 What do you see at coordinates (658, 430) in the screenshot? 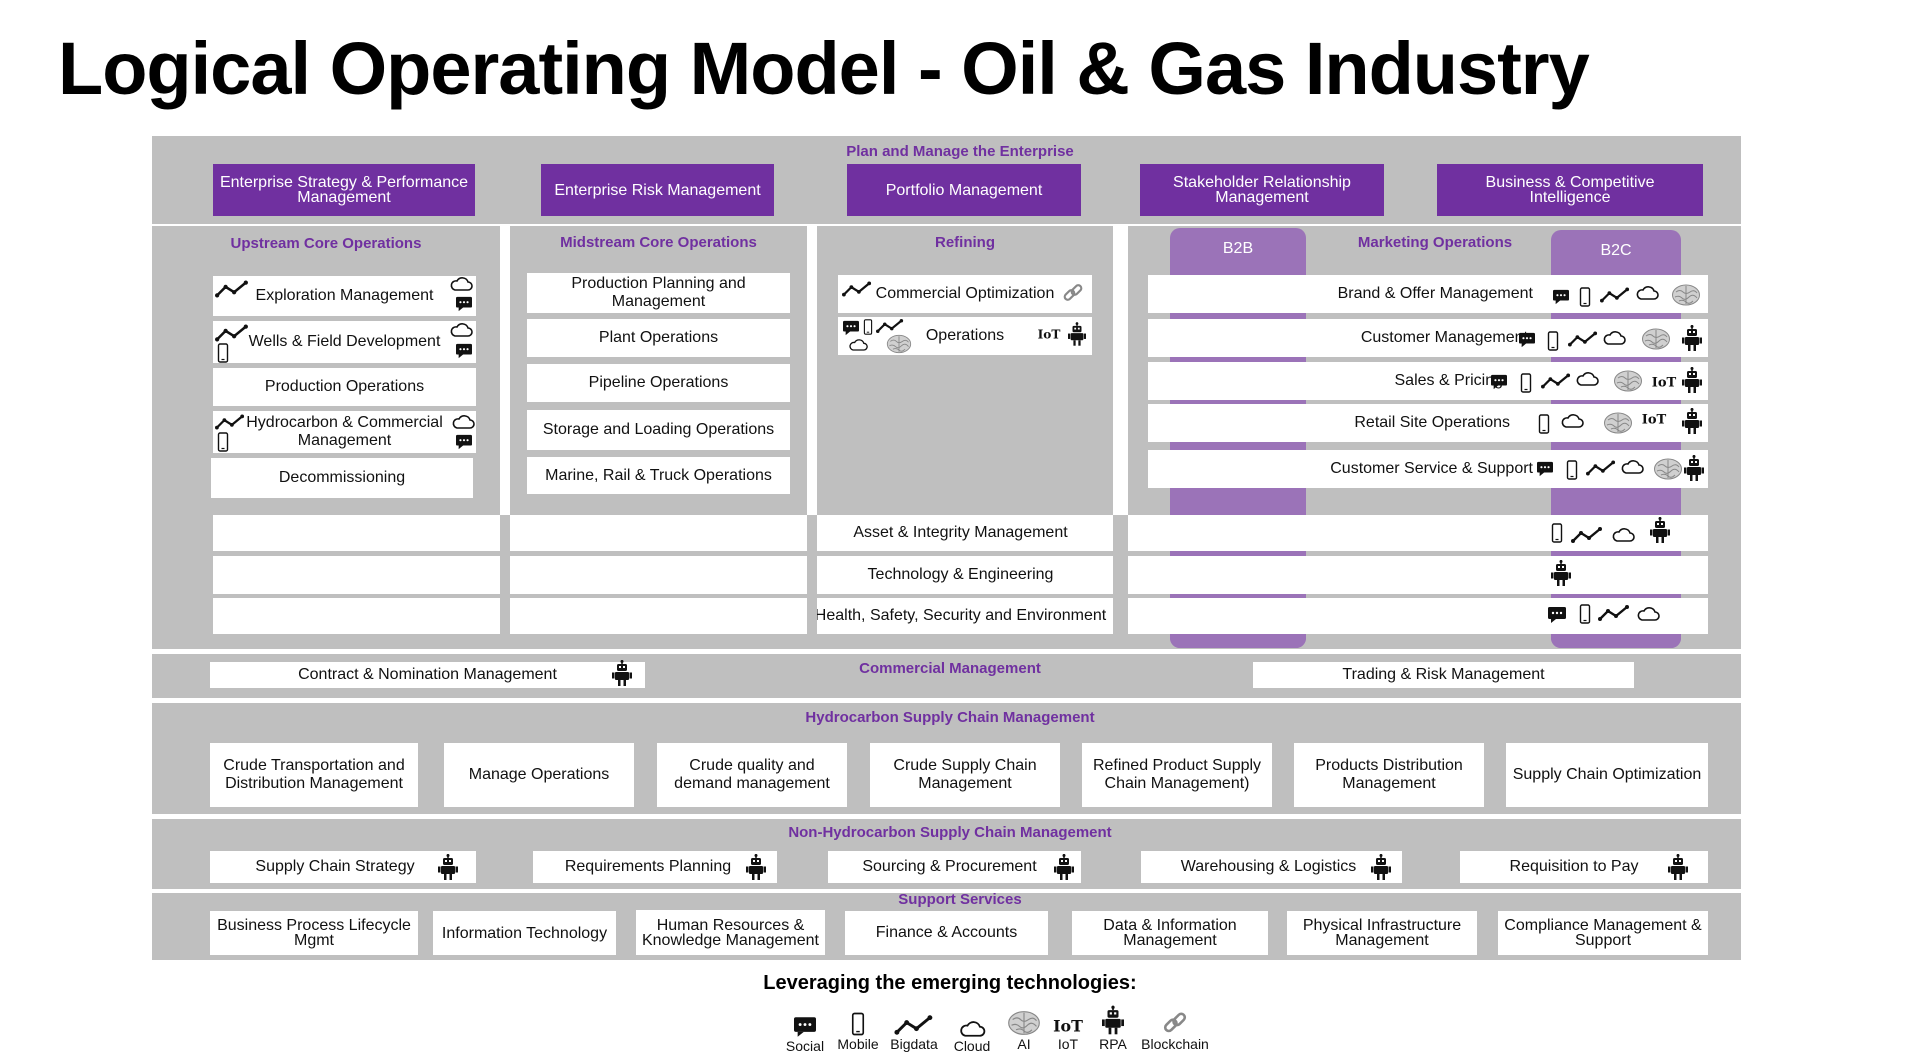
I see `midstream-item-storage: Storage and Loading Operations` at bounding box center [658, 430].